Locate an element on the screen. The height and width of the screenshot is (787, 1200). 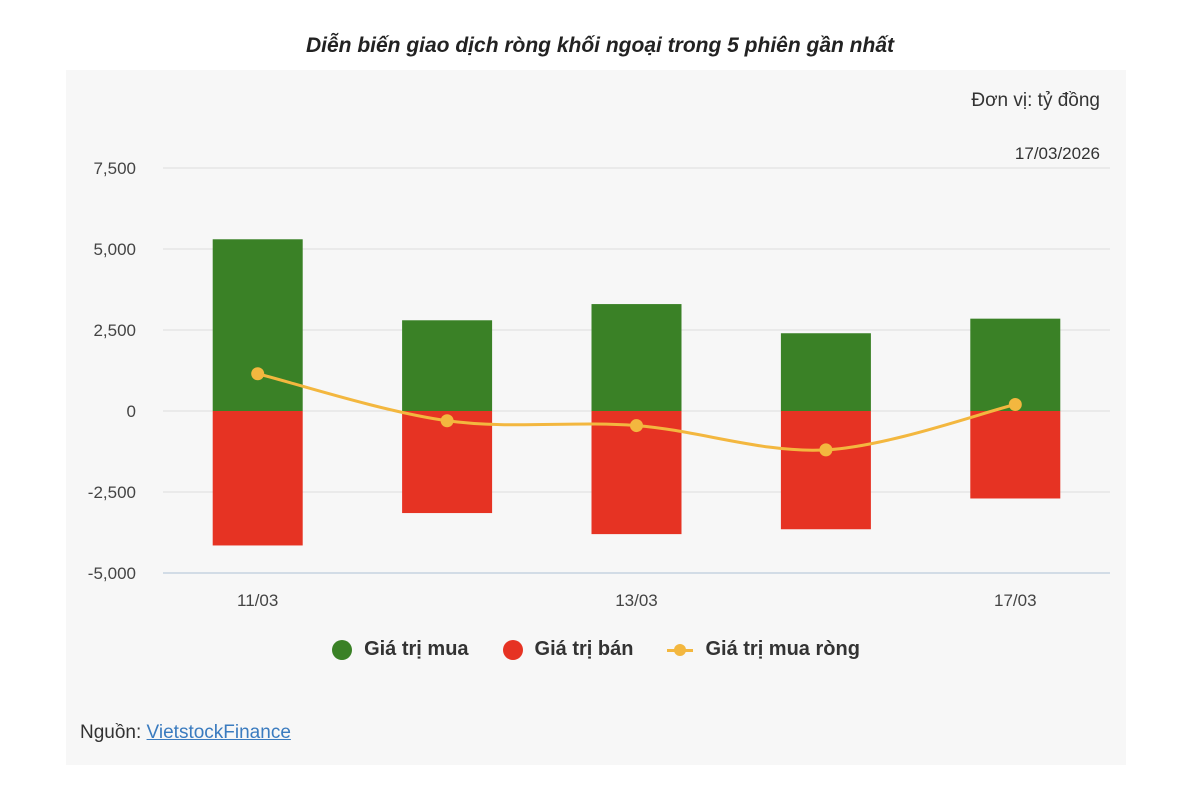
legend-buy-label: Giá trị mua is located at coordinates (416, 649).